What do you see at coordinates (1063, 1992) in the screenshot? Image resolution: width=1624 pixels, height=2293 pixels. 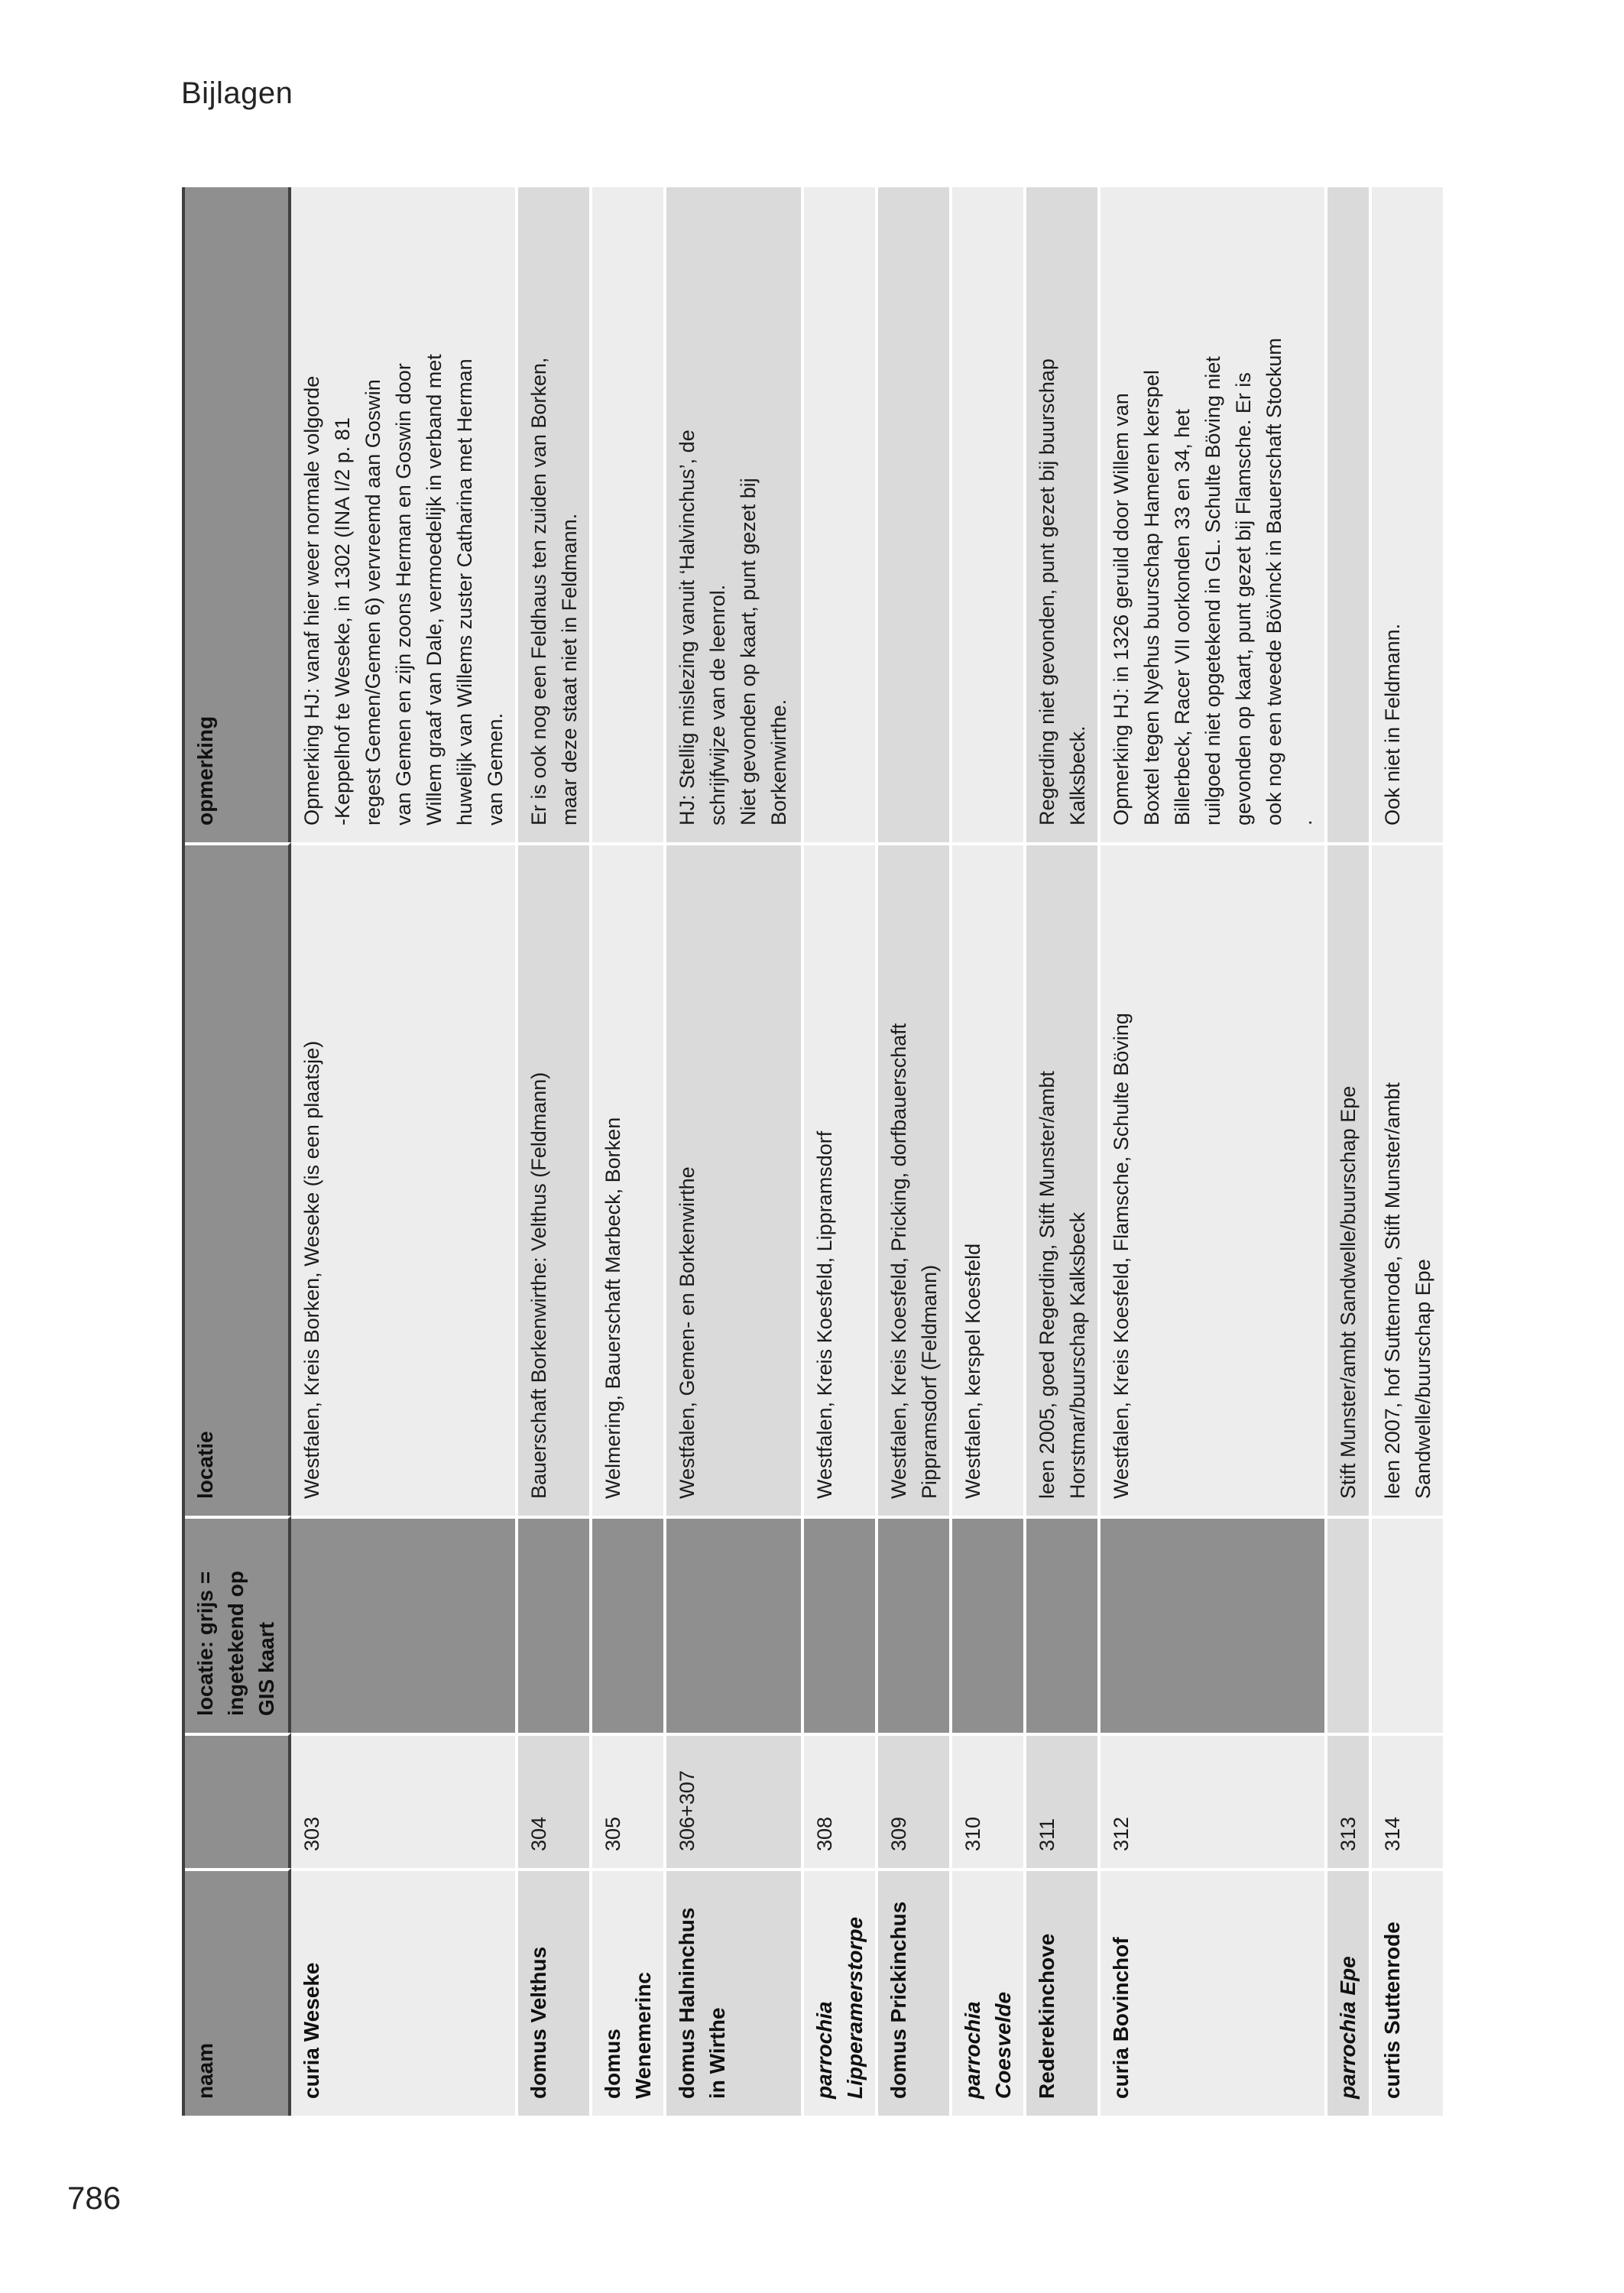 I see `cell-naam: Rederekinchove` at bounding box center [1063, 1992].